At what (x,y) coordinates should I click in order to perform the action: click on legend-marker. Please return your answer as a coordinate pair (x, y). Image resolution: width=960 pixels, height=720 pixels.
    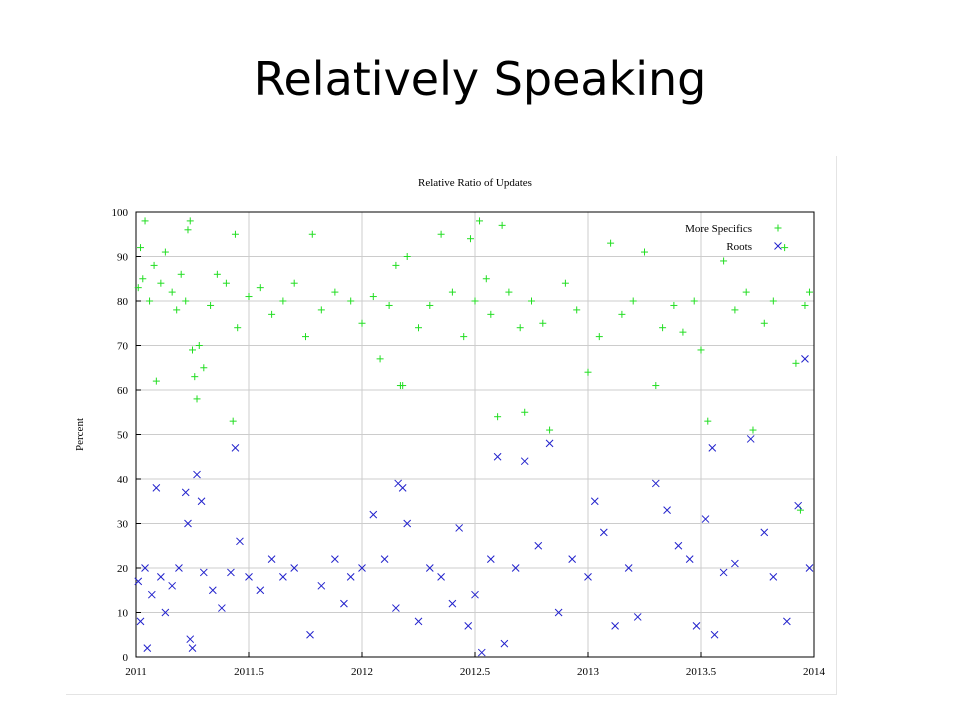
    Looking at the image, I should click on (778, 228).